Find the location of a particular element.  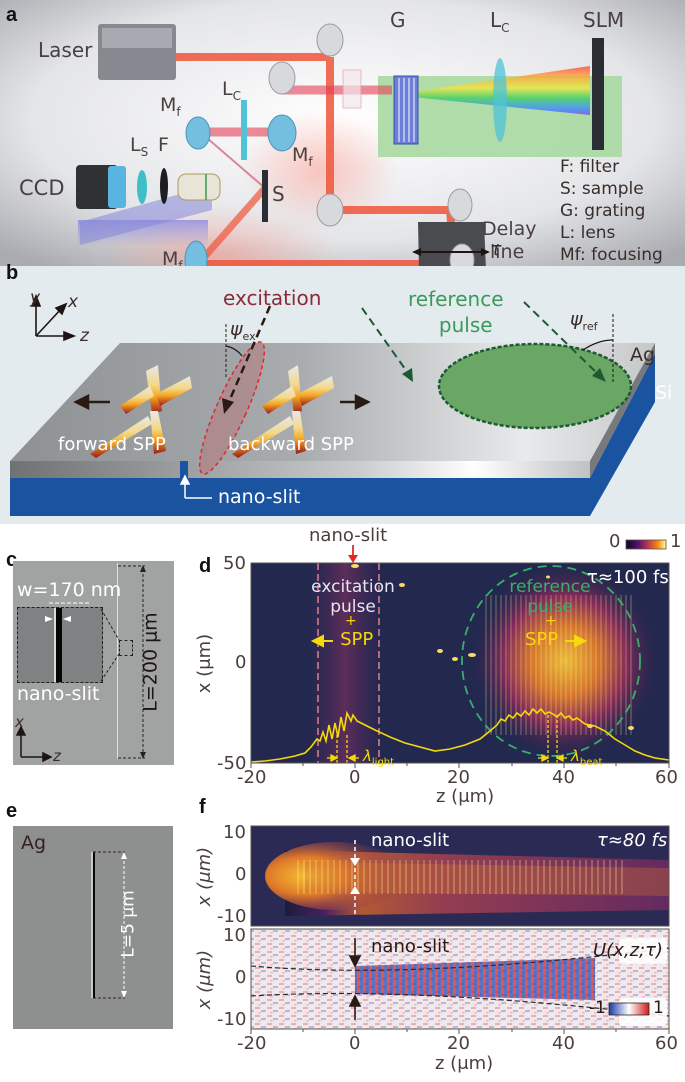

sem-image-short-slit: Ag L=5 μm is located at coordinates (93, 927).